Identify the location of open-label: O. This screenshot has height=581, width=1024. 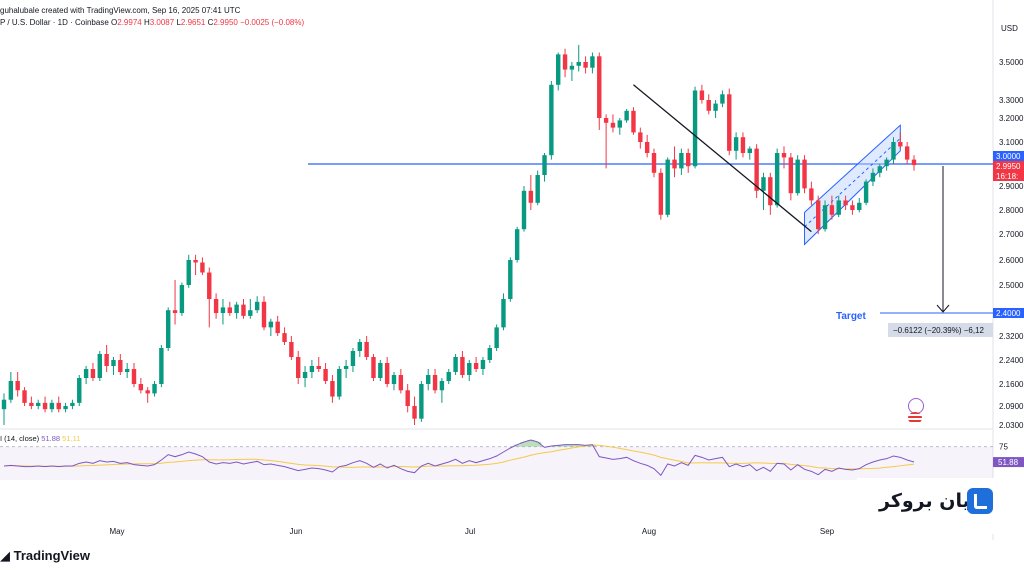
(114, 22).